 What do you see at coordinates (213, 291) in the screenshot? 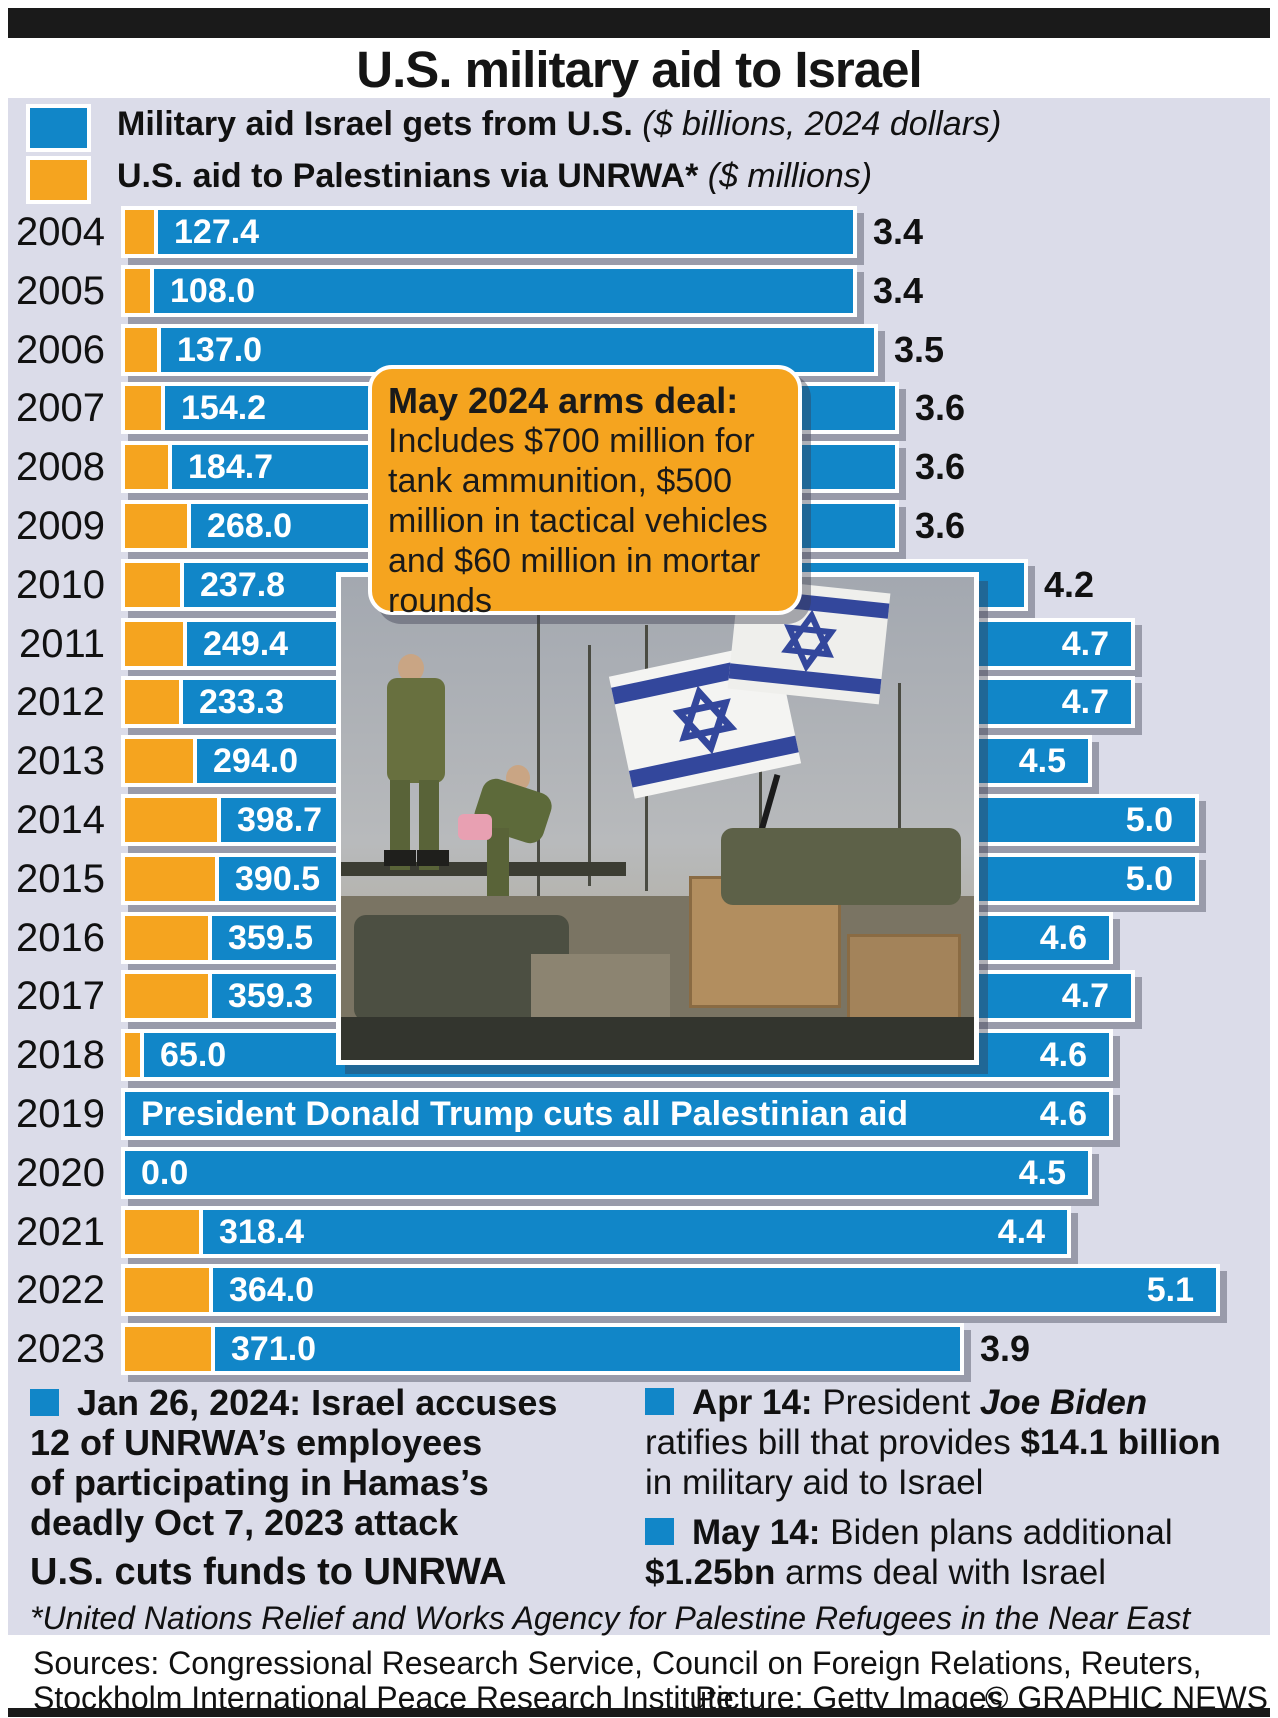
I see `unrwa-value-label: 108.0` at bounding box center [213, 291].